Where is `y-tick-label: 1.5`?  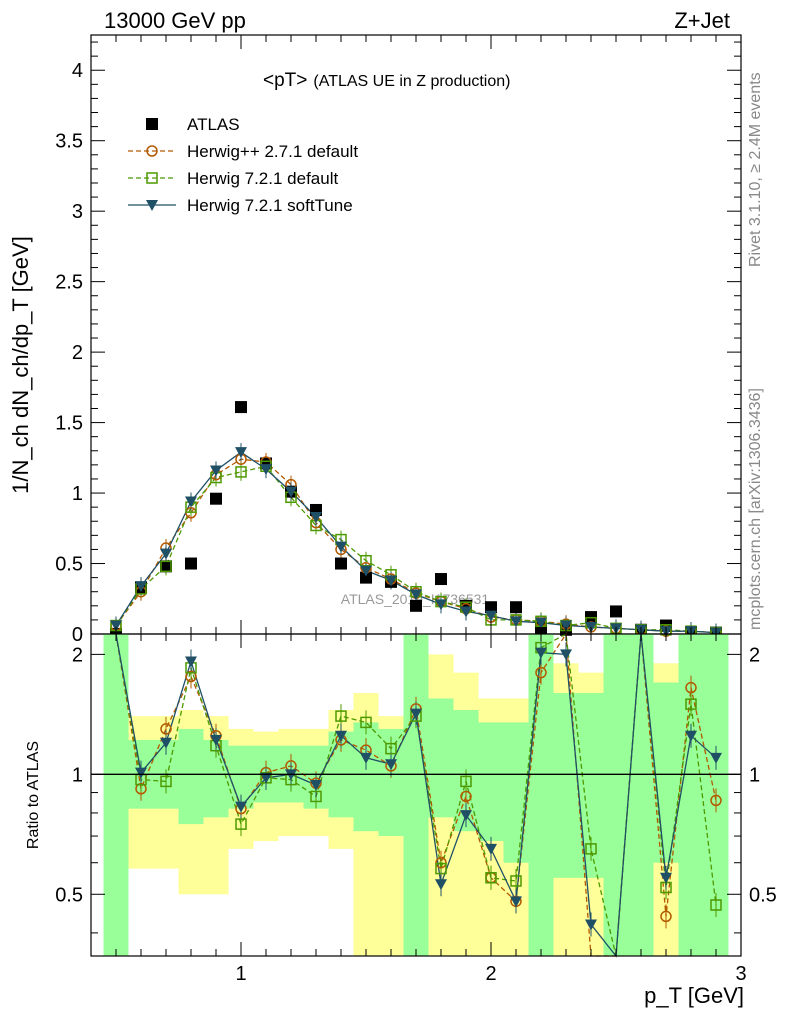 y-tick-label: 1.5 is located at coordinates (69, 424).